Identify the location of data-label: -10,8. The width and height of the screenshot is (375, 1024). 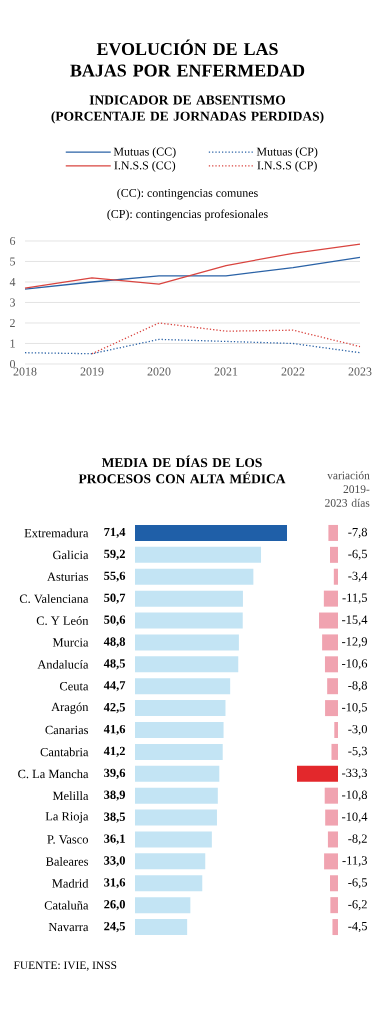
(355, 795).